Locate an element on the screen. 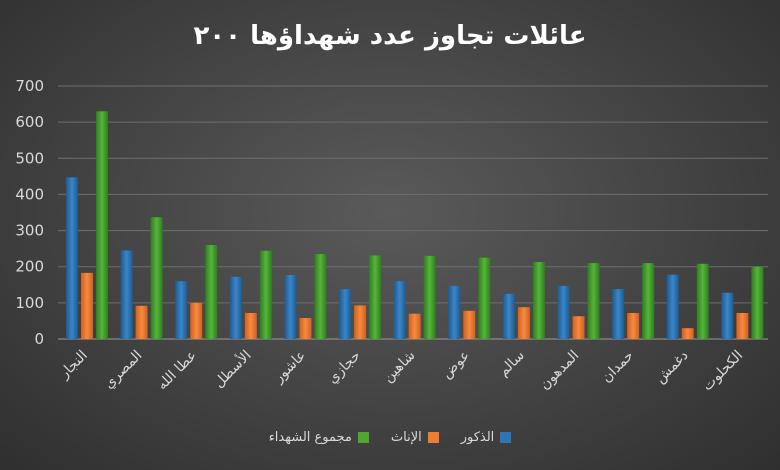 The image size is (780, 470). x-tick-label: حجازي is located at coordinates (344, 367).